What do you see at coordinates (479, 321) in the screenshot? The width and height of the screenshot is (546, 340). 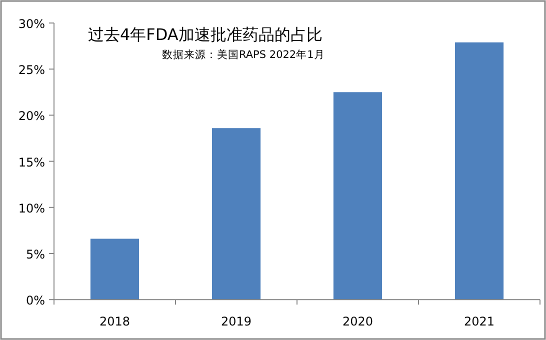 I see `x-tick-label: 2021` at bounding box center [479, 321].